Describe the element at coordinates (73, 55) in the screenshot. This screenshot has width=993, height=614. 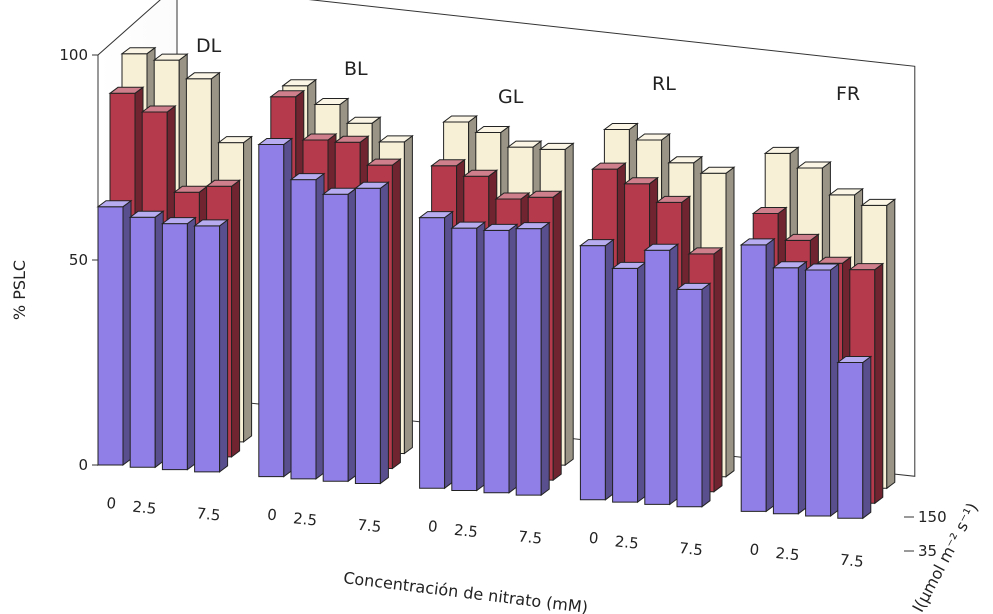
I see `y-tick-label: 100` at that location.